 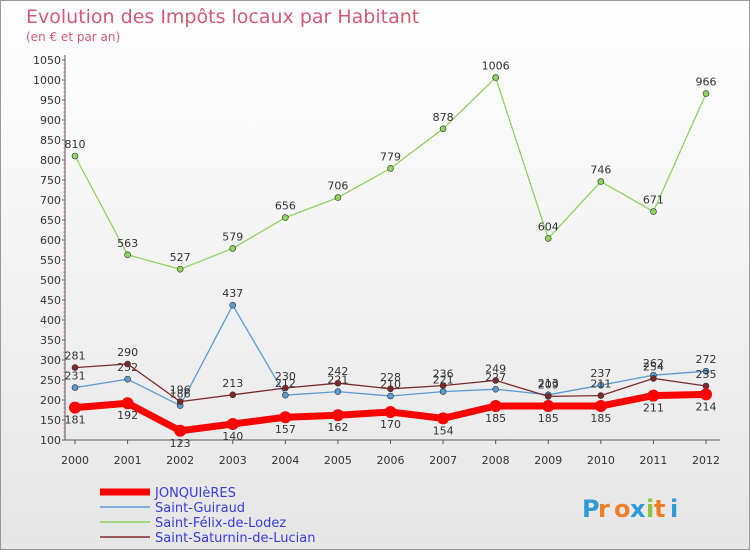 What do you see at coordinates (548, 226) in the screenshot?
I see `data-label: 604` at bounding box center [548, 226].